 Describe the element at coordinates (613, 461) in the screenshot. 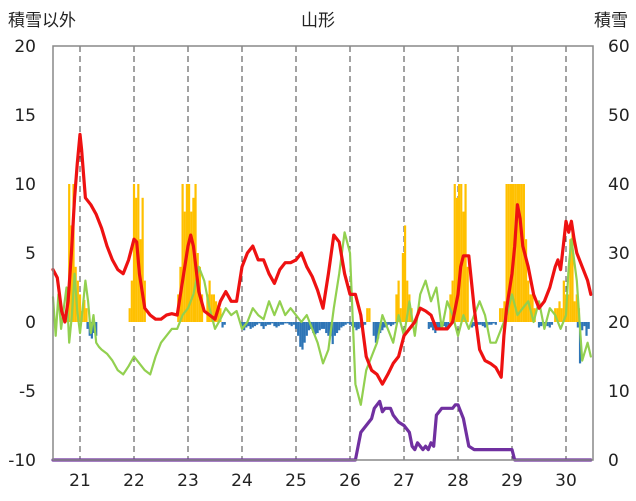

I see `right-tick-0: 0` at that location.